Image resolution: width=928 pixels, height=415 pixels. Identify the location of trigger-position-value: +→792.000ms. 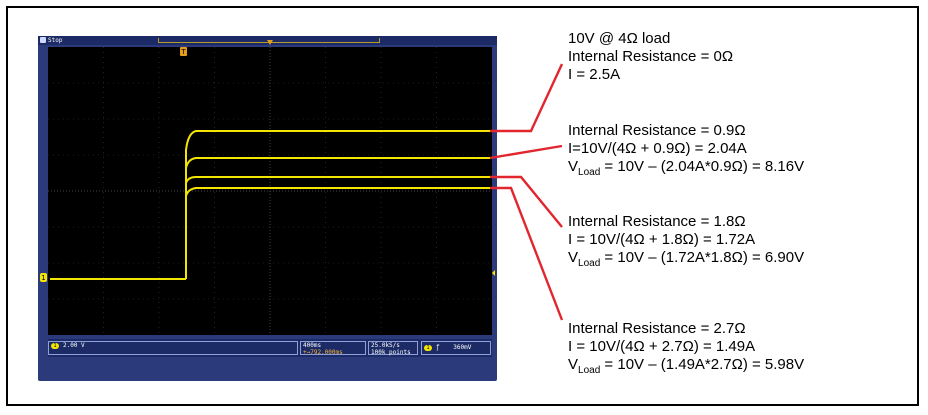
(323, 352).